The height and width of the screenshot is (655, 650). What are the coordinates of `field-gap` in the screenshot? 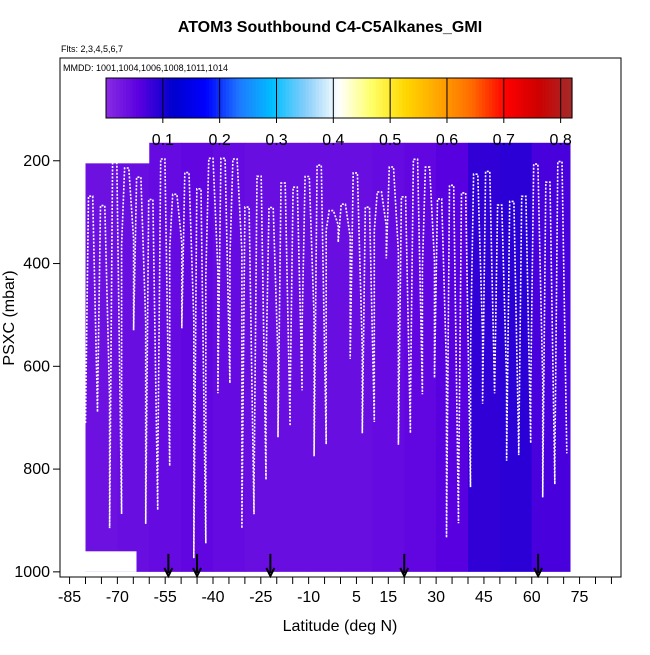 It's located at (111, 561).